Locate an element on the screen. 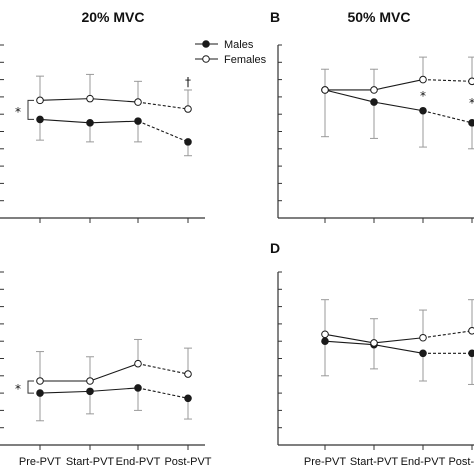 The height and width of the screenshot is (474, 474). legend-filled-circle is located at coordinates (206, 44).